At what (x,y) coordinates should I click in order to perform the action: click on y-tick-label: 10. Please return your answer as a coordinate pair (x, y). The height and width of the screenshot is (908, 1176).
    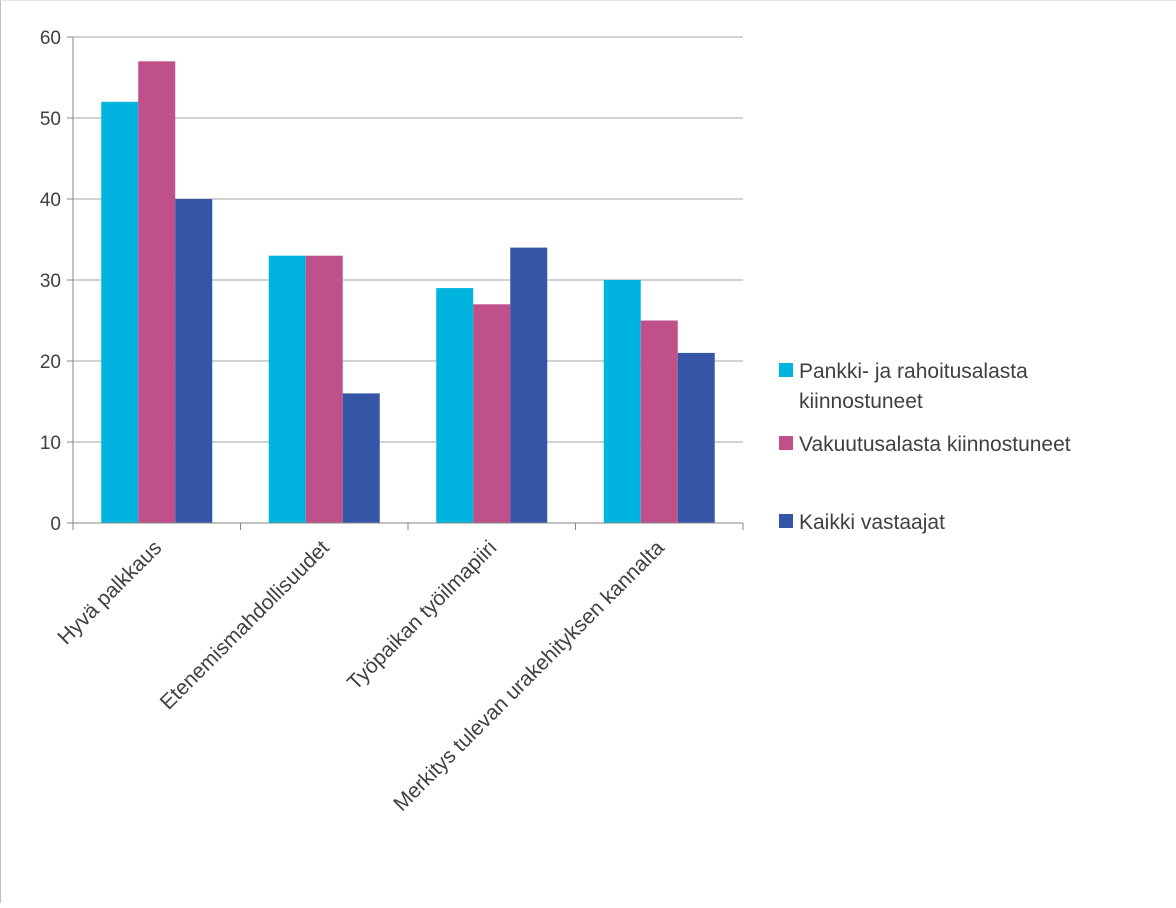
    Looking at the image, I should click on (50, 443).